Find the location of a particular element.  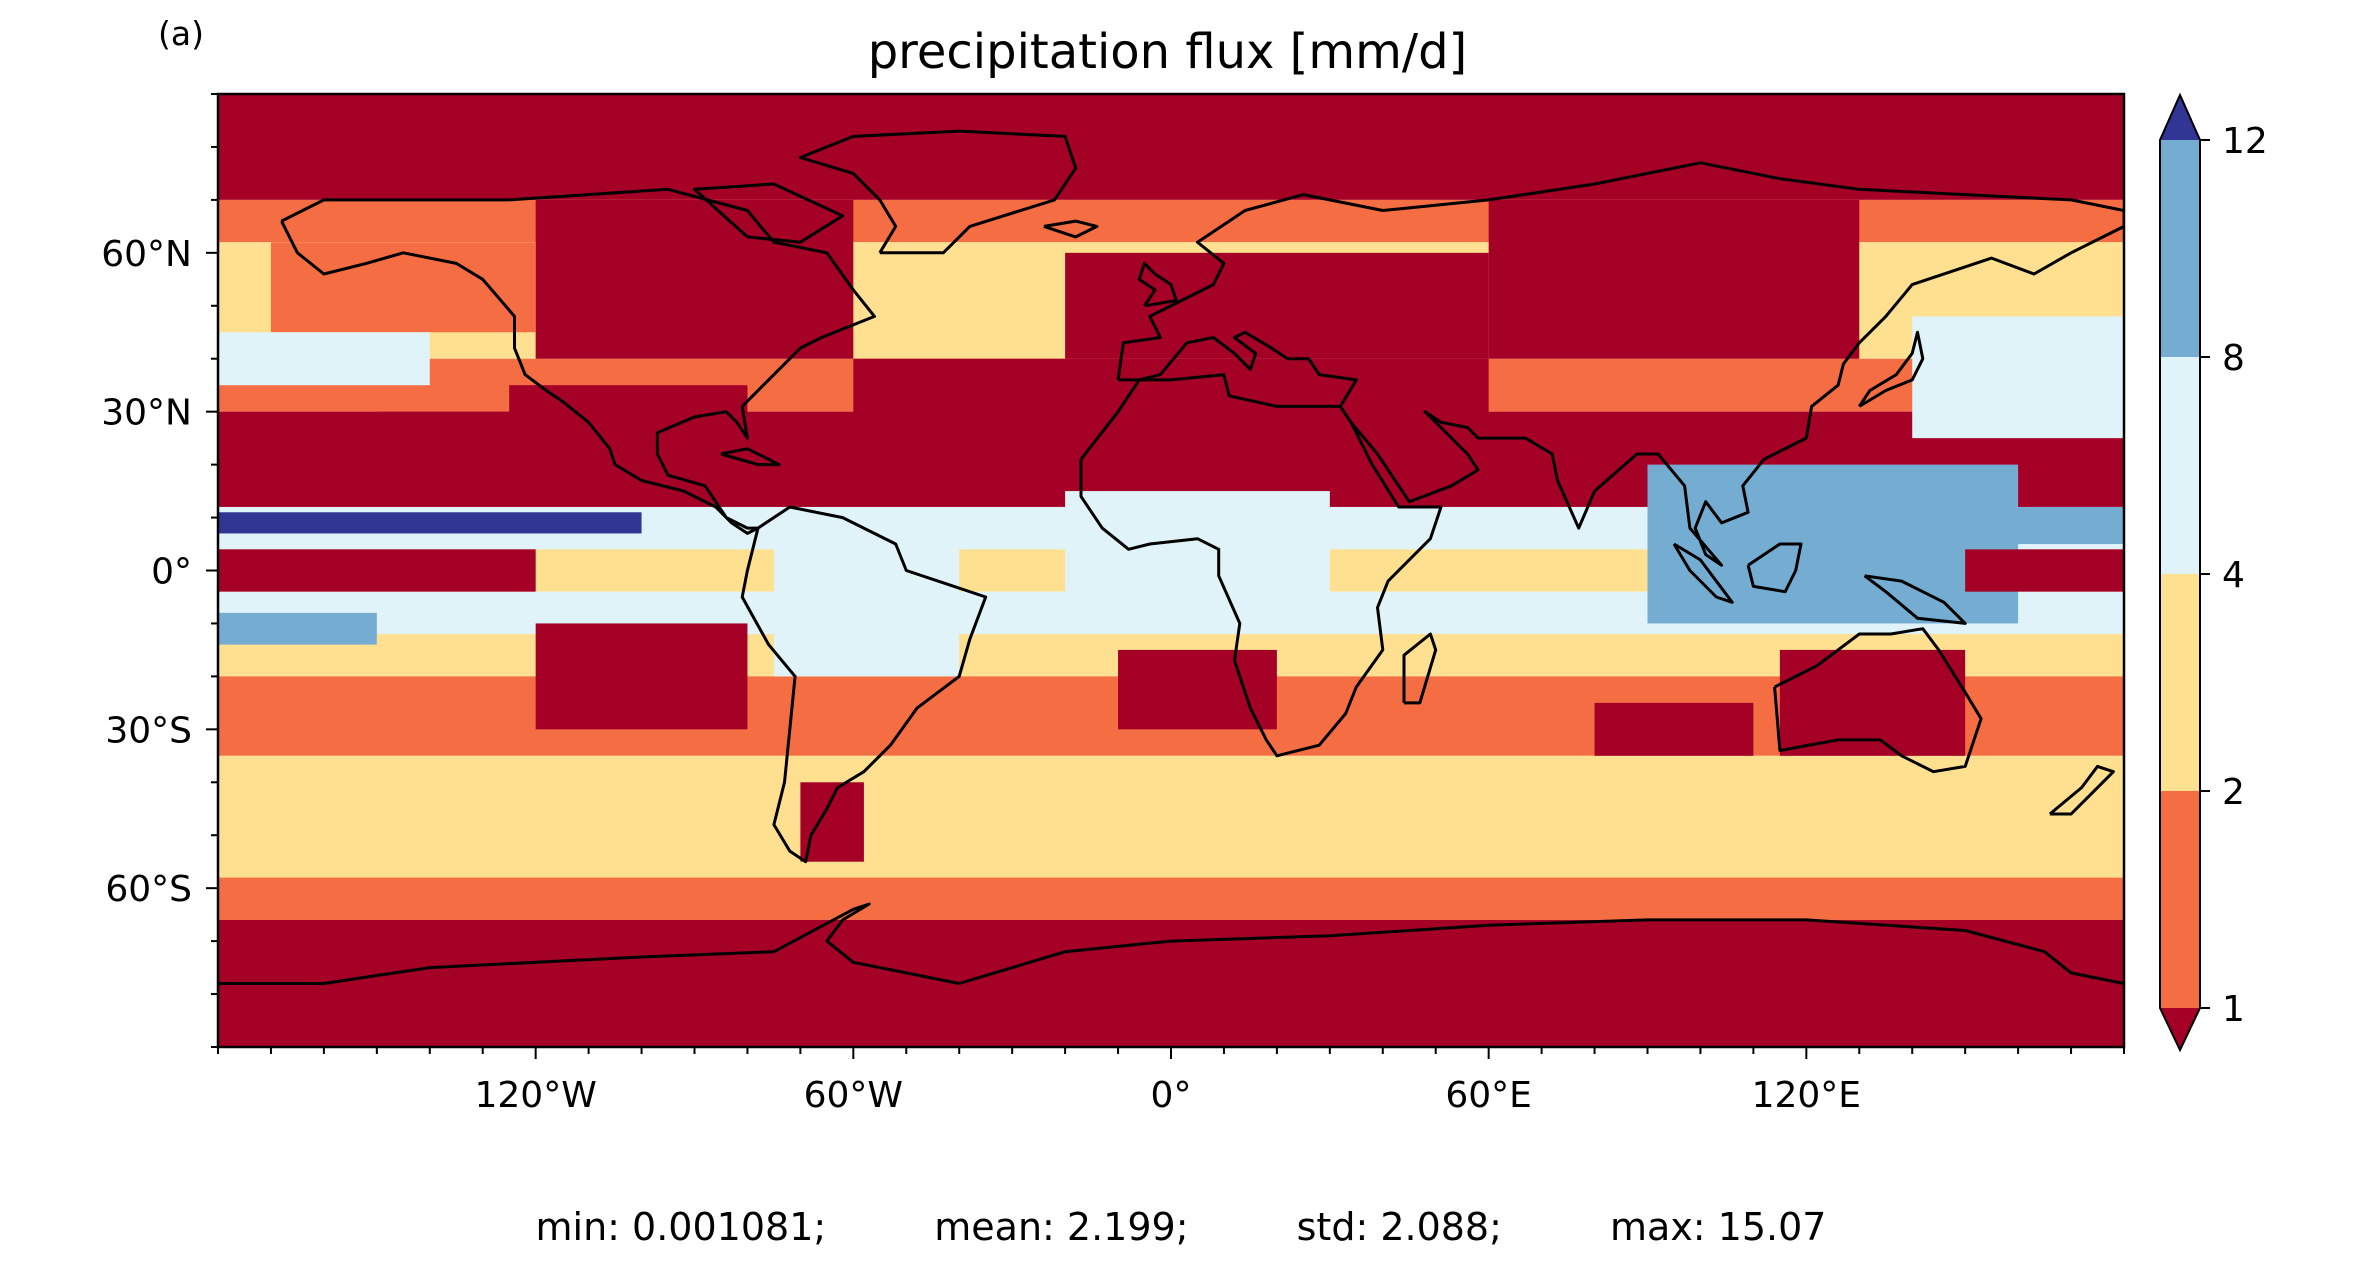

y-axis-ticks: 60°N 30°N 0° 30°S 60°S is located at coordinates (159, 570).